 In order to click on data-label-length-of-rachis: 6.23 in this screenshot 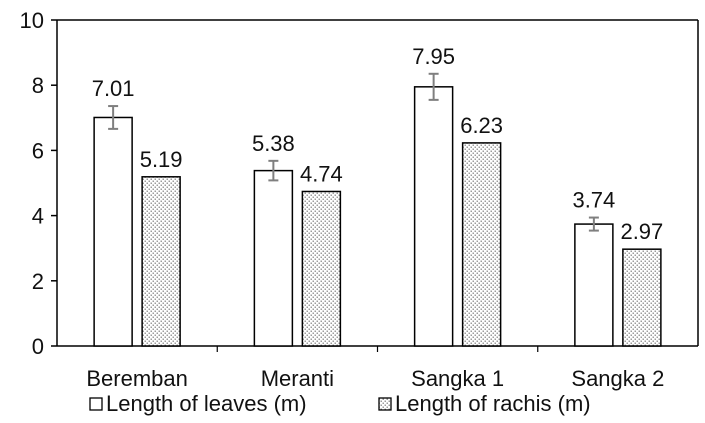, I will do `click(481, 125)`.